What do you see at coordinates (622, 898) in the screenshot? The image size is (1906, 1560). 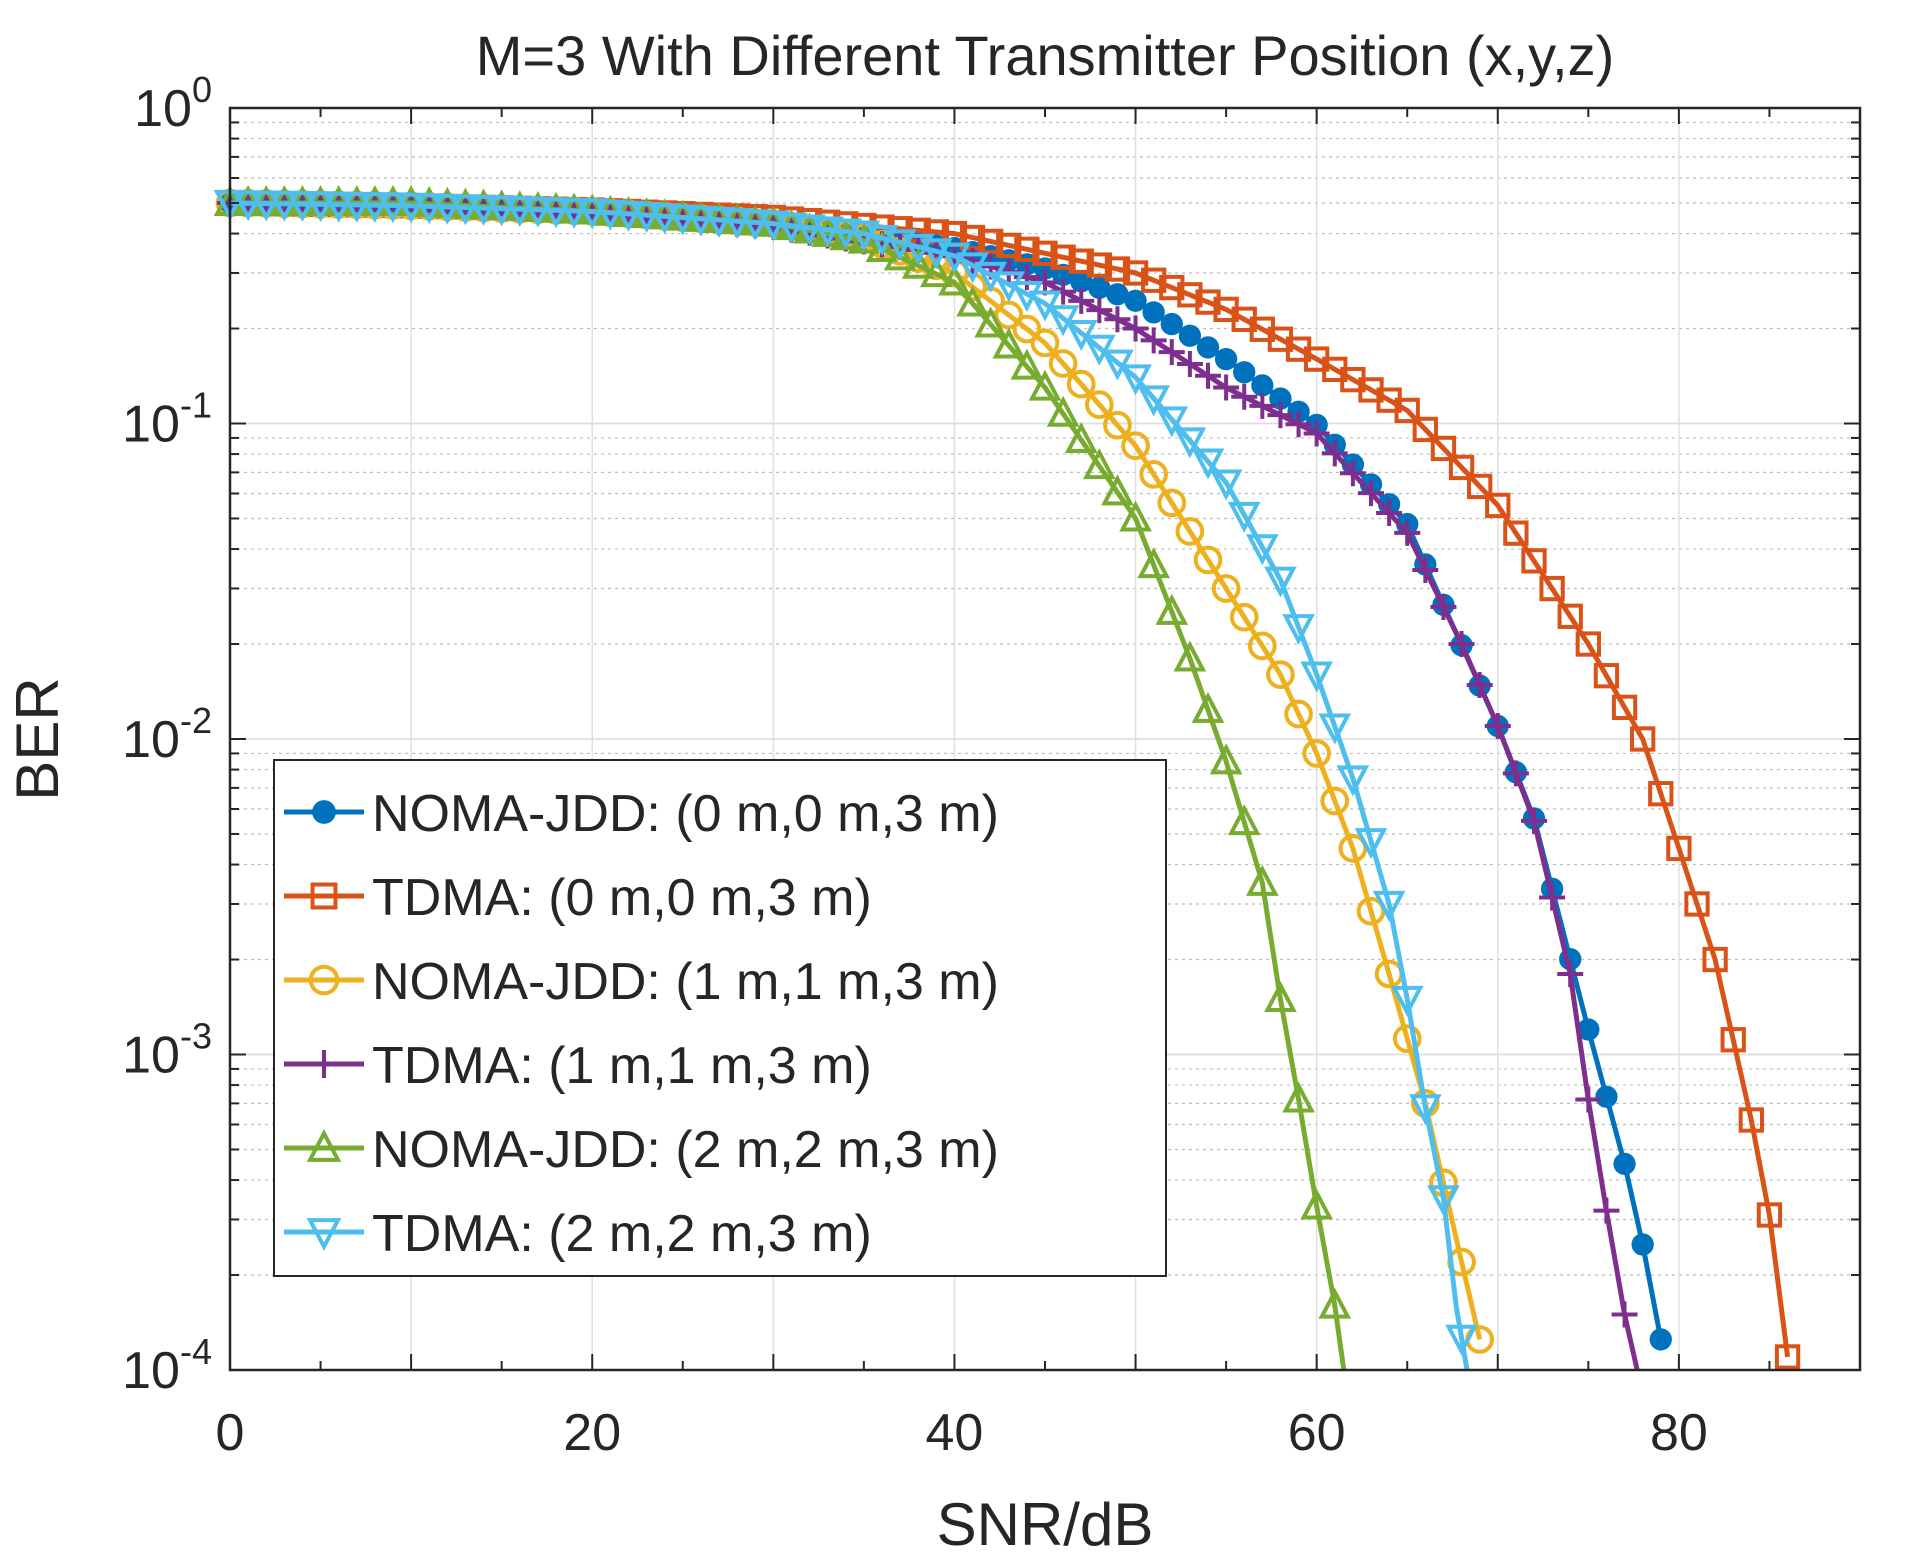 I see `legend-label: TDMA: (0 m,0 m,3 m)` at bounding box center [622, 898].